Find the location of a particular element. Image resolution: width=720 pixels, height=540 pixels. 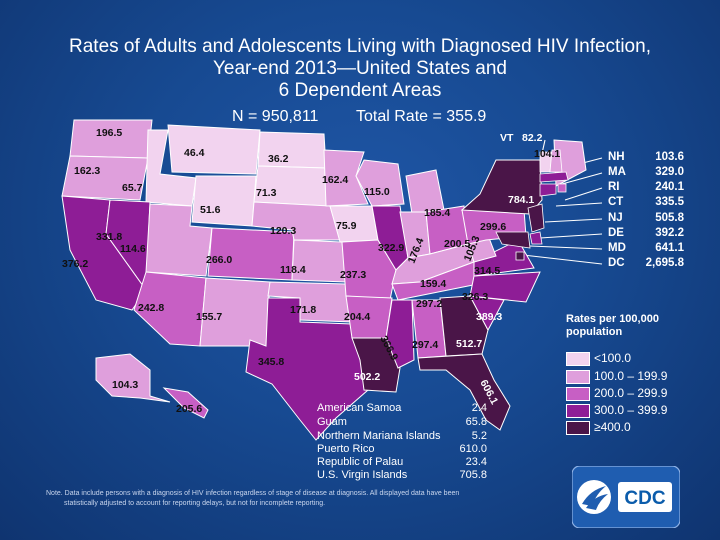

state-value-nm: 155.7 is located at coordinates (209, 317).